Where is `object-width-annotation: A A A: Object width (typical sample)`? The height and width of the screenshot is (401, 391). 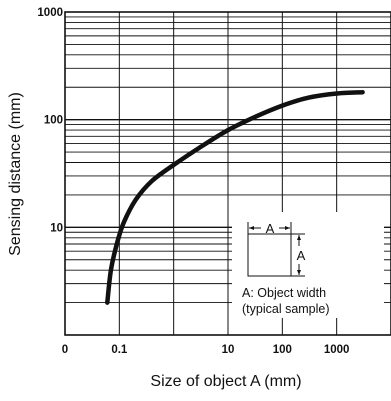 object-width-annotation: A A A: Object width (typical sample) is located at coordinates (308, 265).